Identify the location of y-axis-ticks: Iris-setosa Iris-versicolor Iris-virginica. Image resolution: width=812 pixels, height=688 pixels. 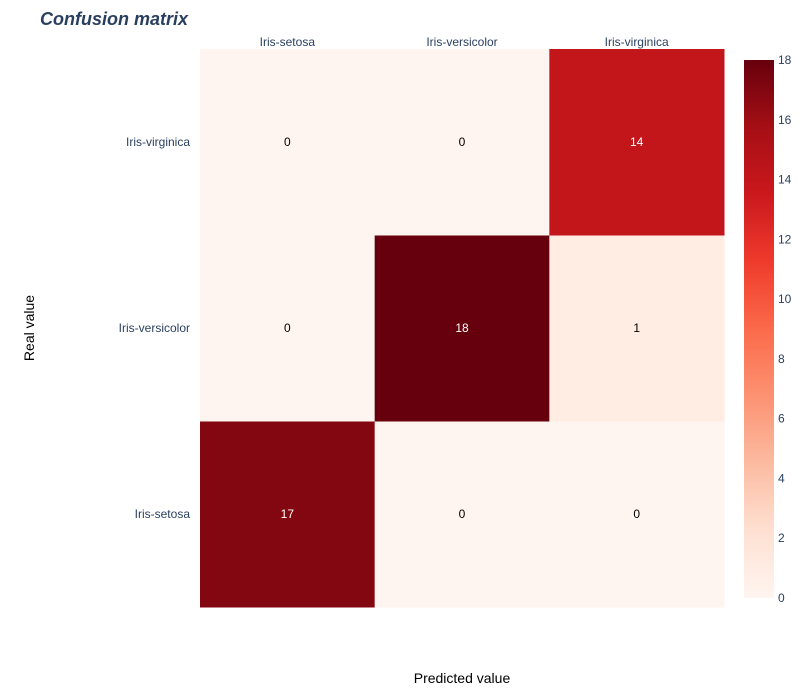
(155, 328).